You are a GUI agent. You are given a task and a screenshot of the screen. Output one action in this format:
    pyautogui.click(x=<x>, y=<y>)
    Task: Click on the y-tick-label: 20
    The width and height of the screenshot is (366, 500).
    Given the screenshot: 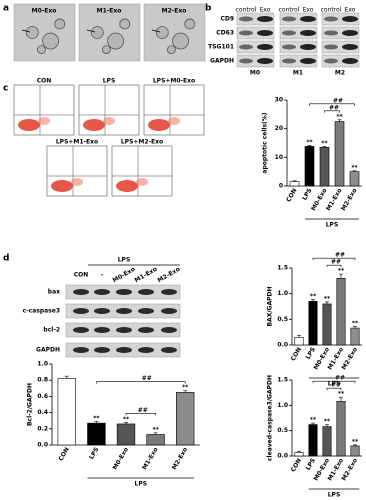 What is the action you would take?
    pyautogui.click(x=279, y=128)
    